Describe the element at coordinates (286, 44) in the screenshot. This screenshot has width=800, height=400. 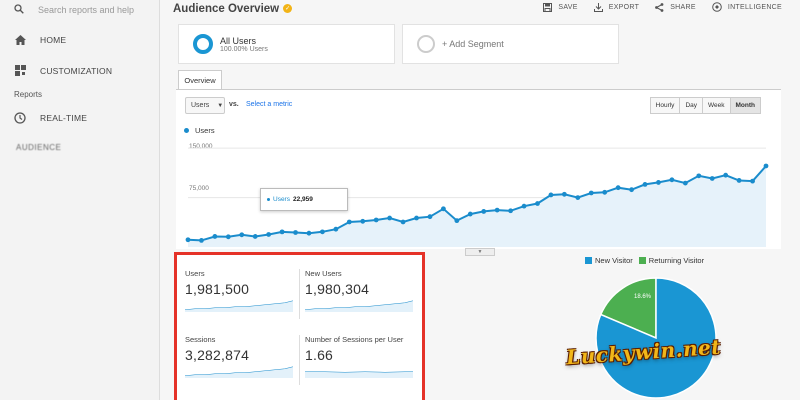
I see `segment-all-users: All Users 100.00% Users` at that location.